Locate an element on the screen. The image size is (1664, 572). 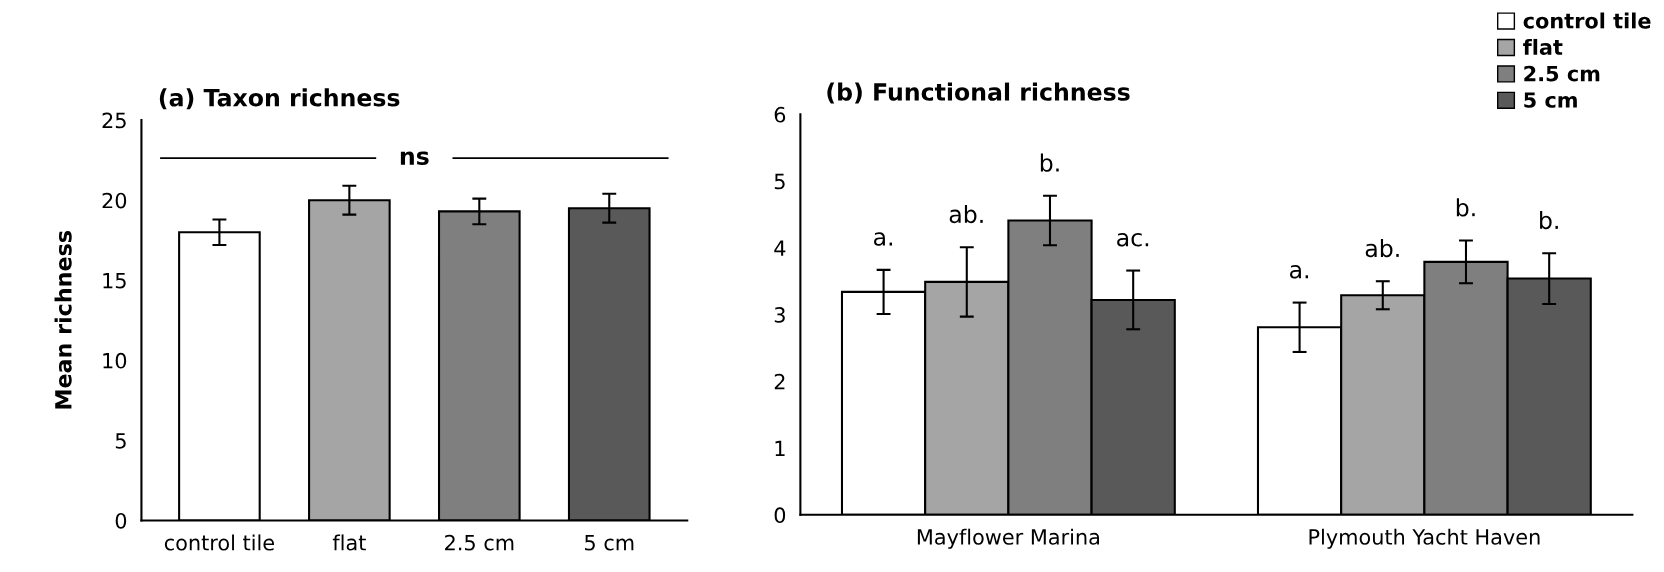
y-tick-label: 6 is located at coordinates (780, 114).